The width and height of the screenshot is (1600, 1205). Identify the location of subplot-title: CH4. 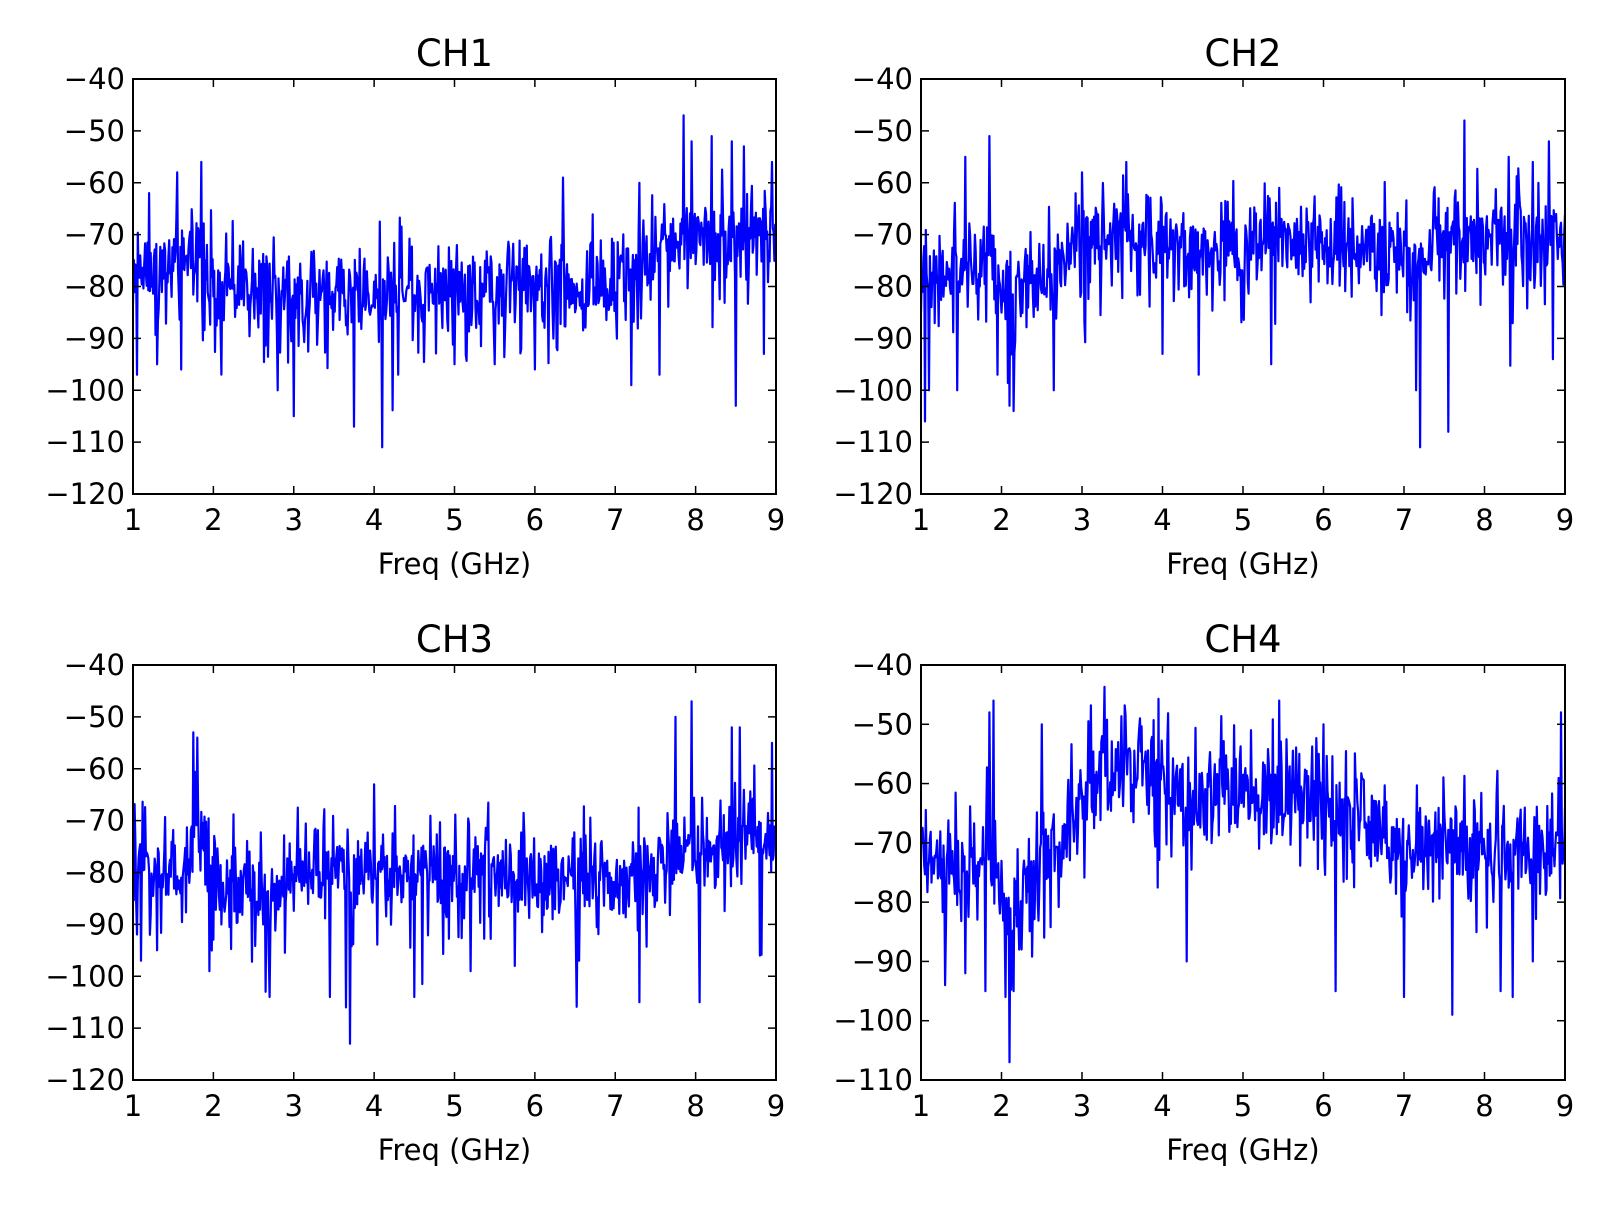
(1242, 639).